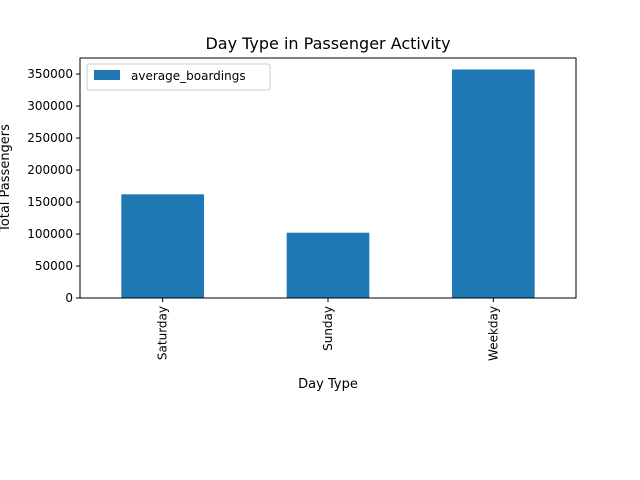  Describe the element at coordinates (328, 265) in the screenshot. I see `bar-sunday` at that location.